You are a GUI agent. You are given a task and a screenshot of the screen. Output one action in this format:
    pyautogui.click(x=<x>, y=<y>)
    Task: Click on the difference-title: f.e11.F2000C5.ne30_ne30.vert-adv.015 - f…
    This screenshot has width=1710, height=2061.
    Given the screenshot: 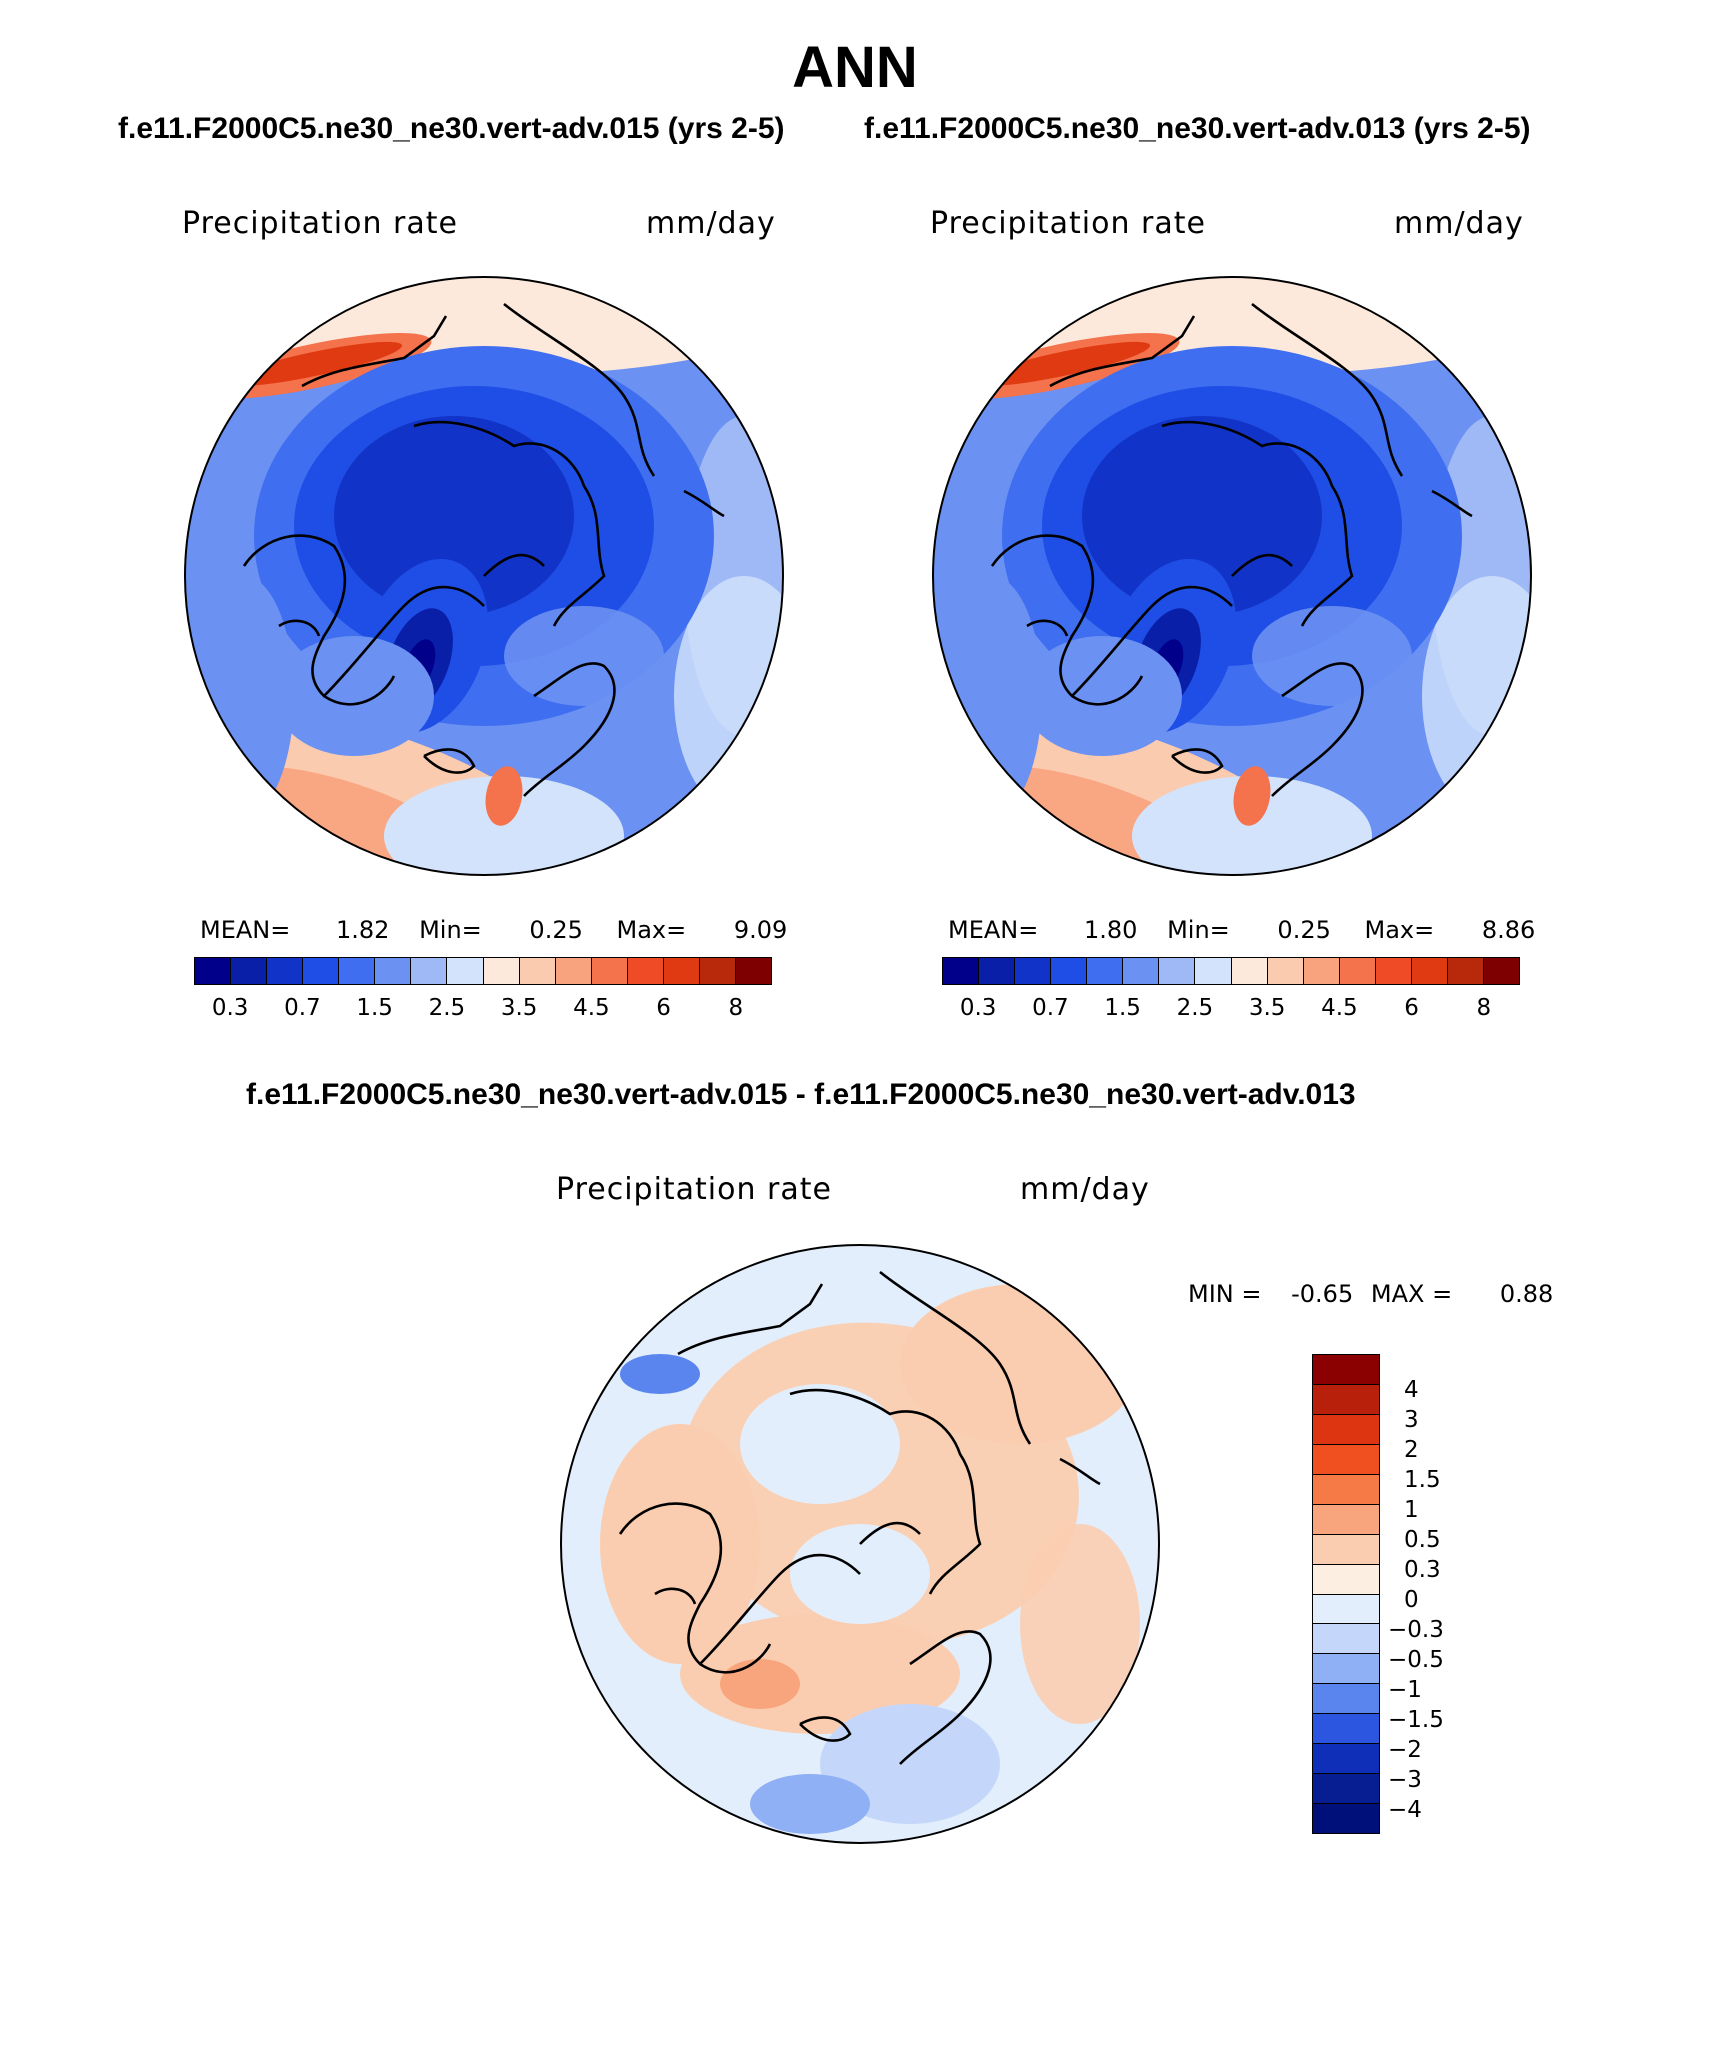 What is the action you would take?
    pyautogui.click(x=801, y=1094)
    